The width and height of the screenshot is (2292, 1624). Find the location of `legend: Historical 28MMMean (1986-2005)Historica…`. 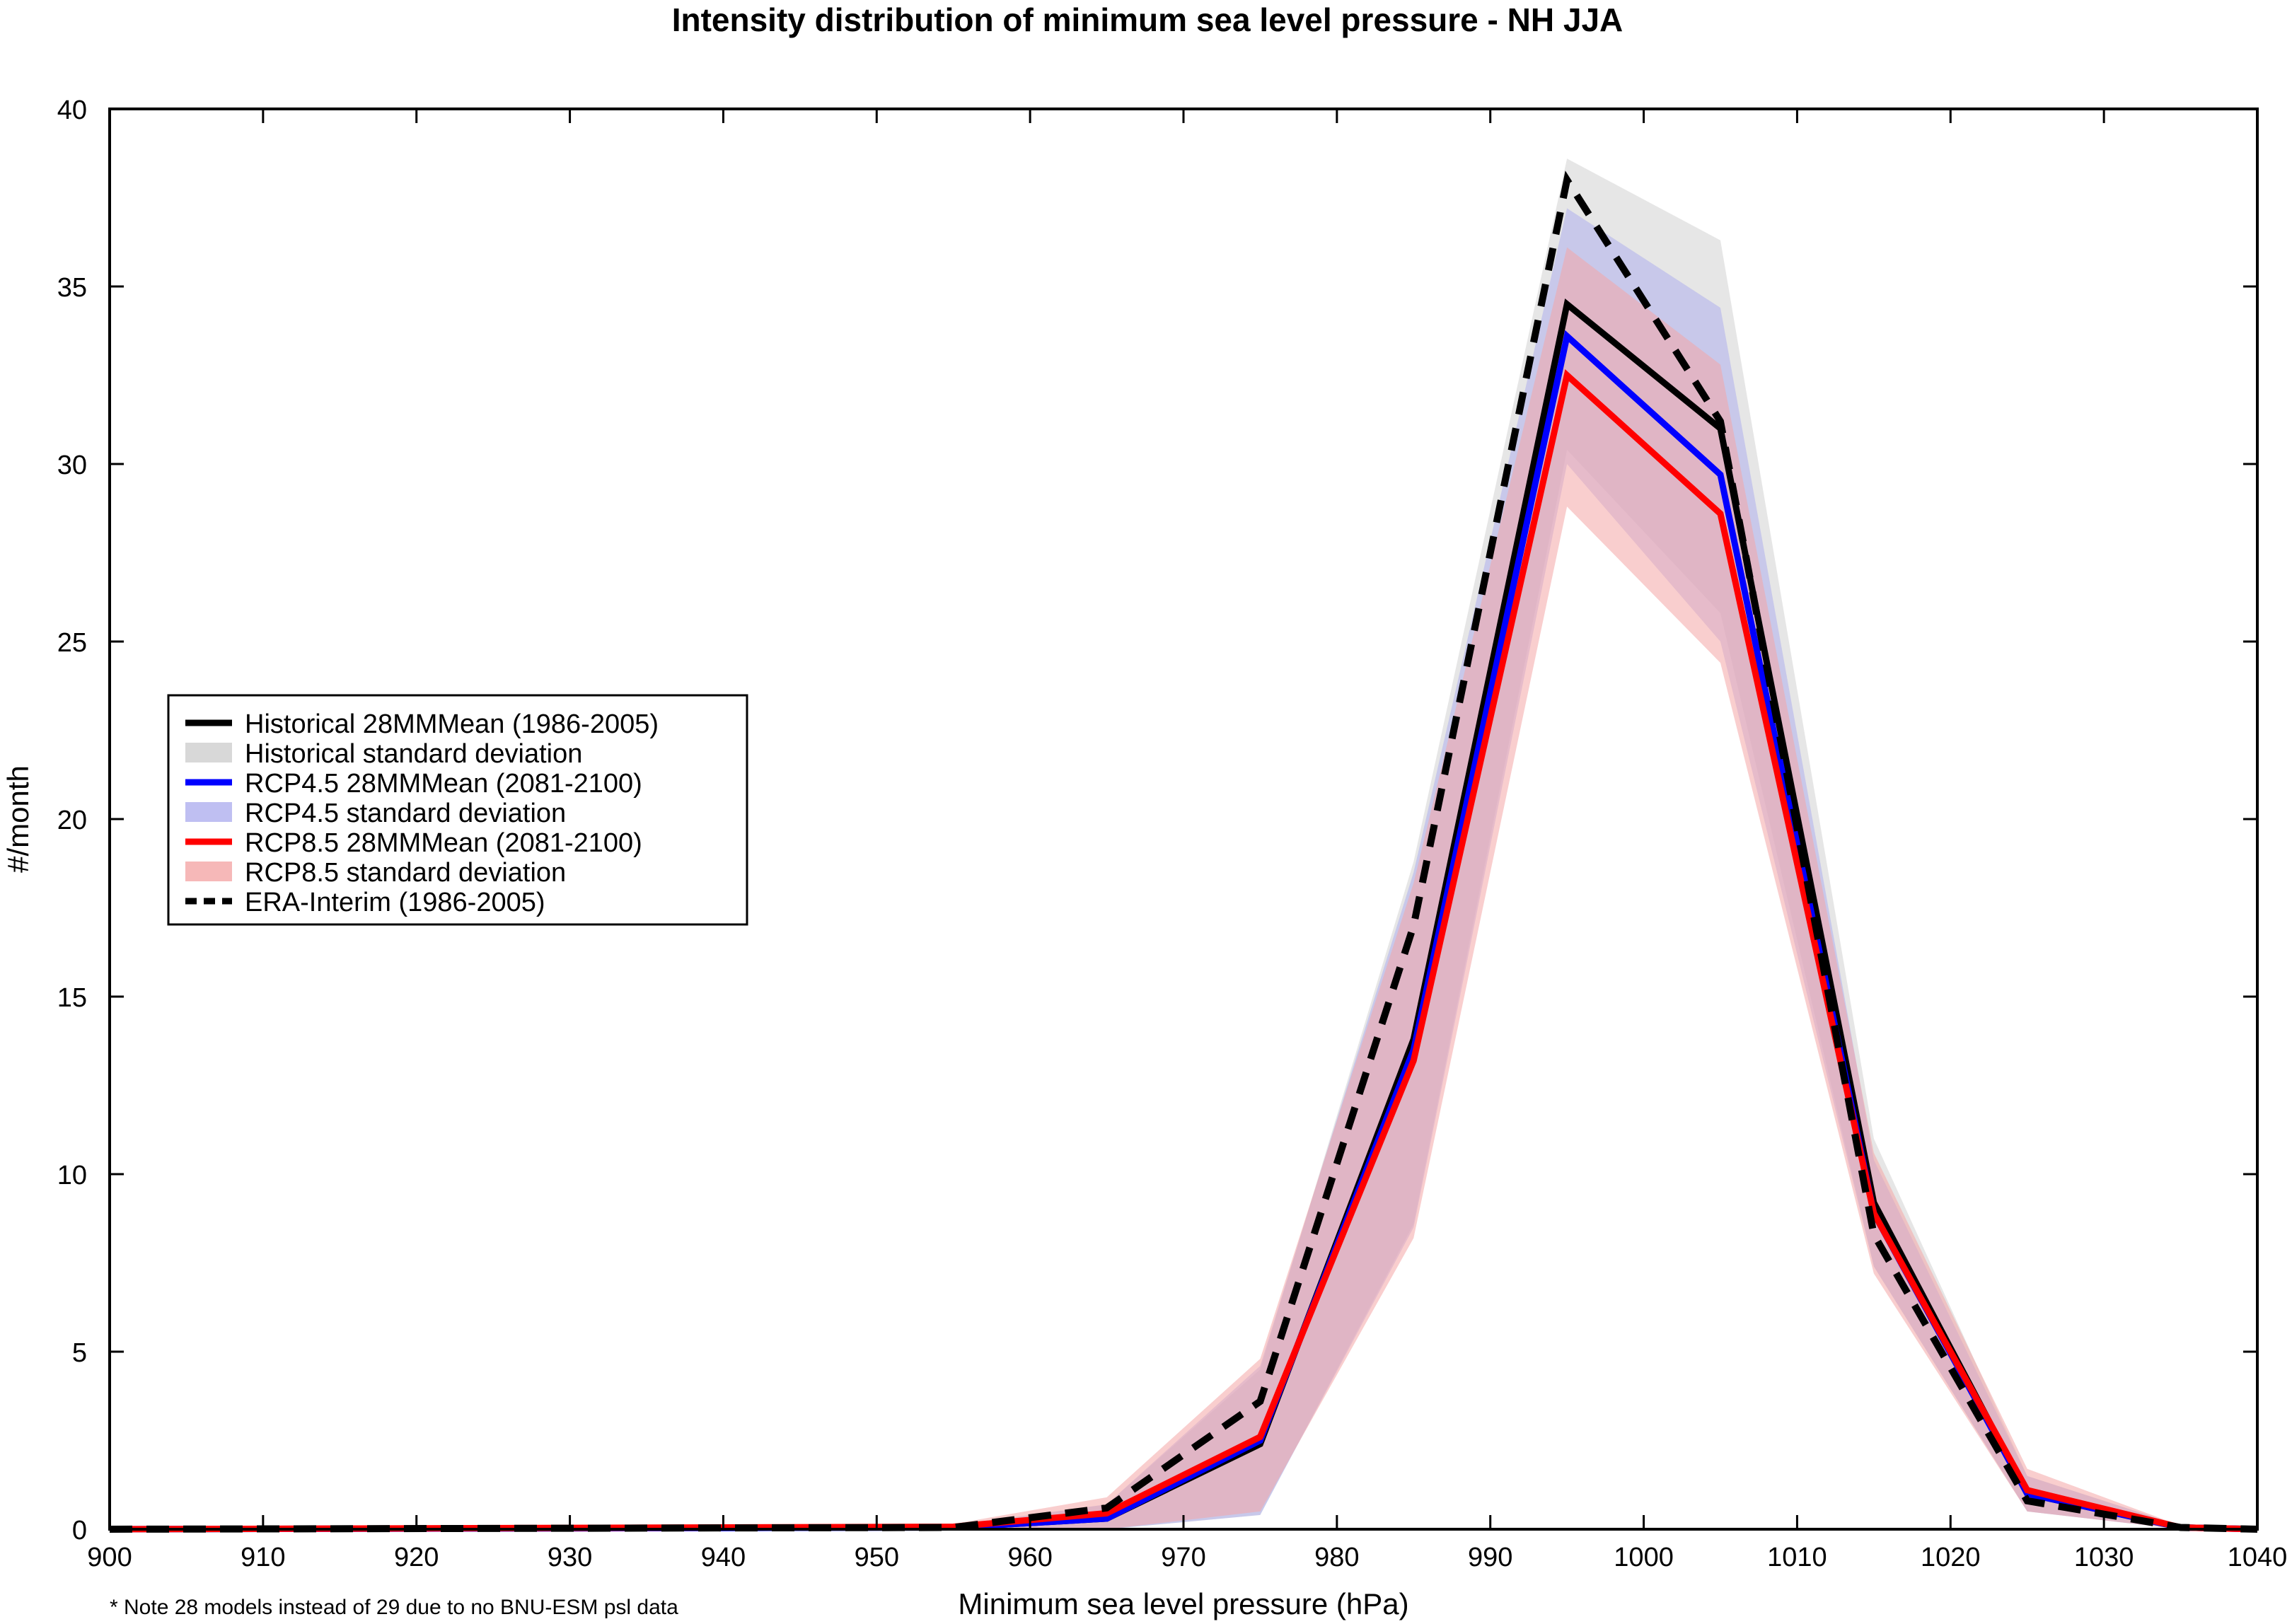

legend: Historical 28MMMean (1986-2005)Historica… is located at coordinates (457, 810).